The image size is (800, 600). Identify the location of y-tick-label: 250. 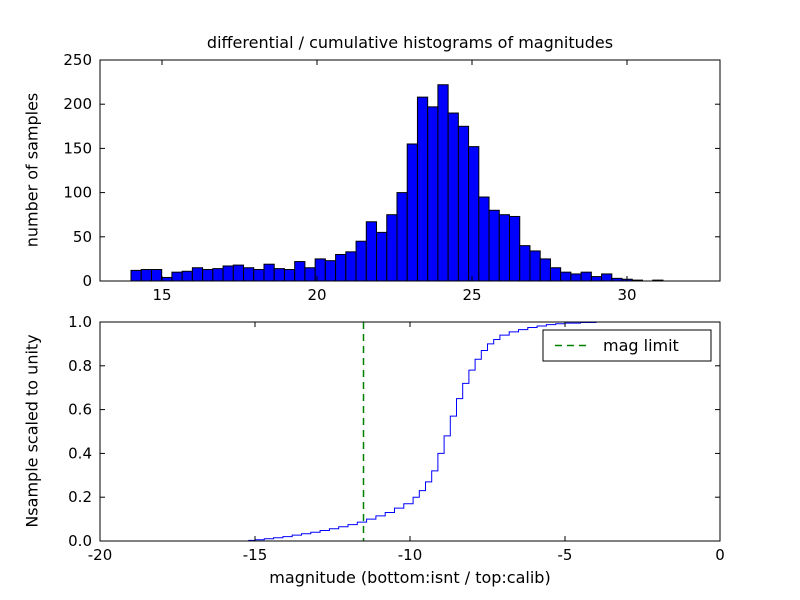
(77, 60).